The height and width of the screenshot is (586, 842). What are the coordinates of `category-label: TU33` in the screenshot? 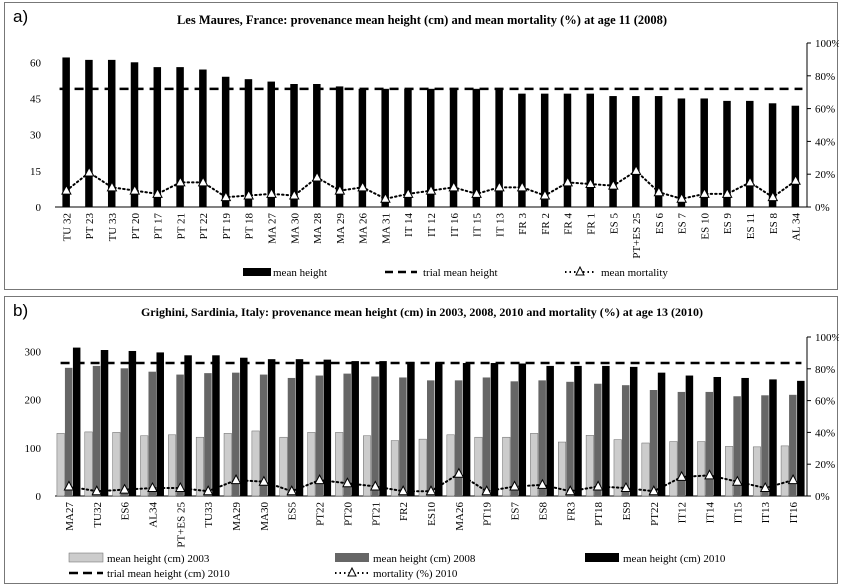 It's located at (209, 515).